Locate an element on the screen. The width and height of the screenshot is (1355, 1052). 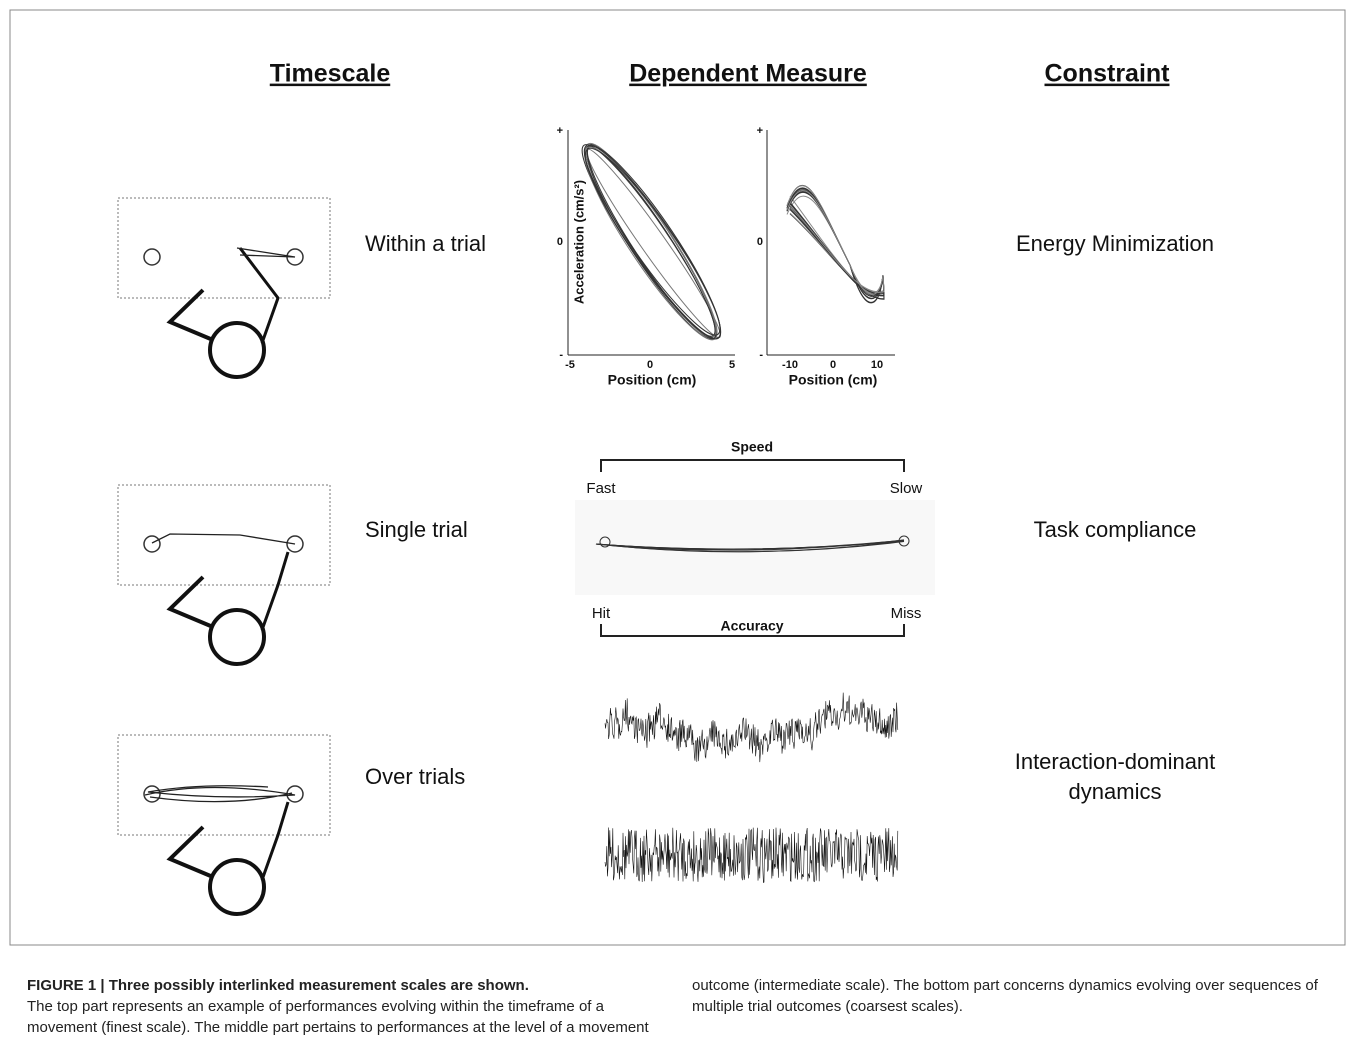
slow-label: Slow is located at coordinates (906, 488).